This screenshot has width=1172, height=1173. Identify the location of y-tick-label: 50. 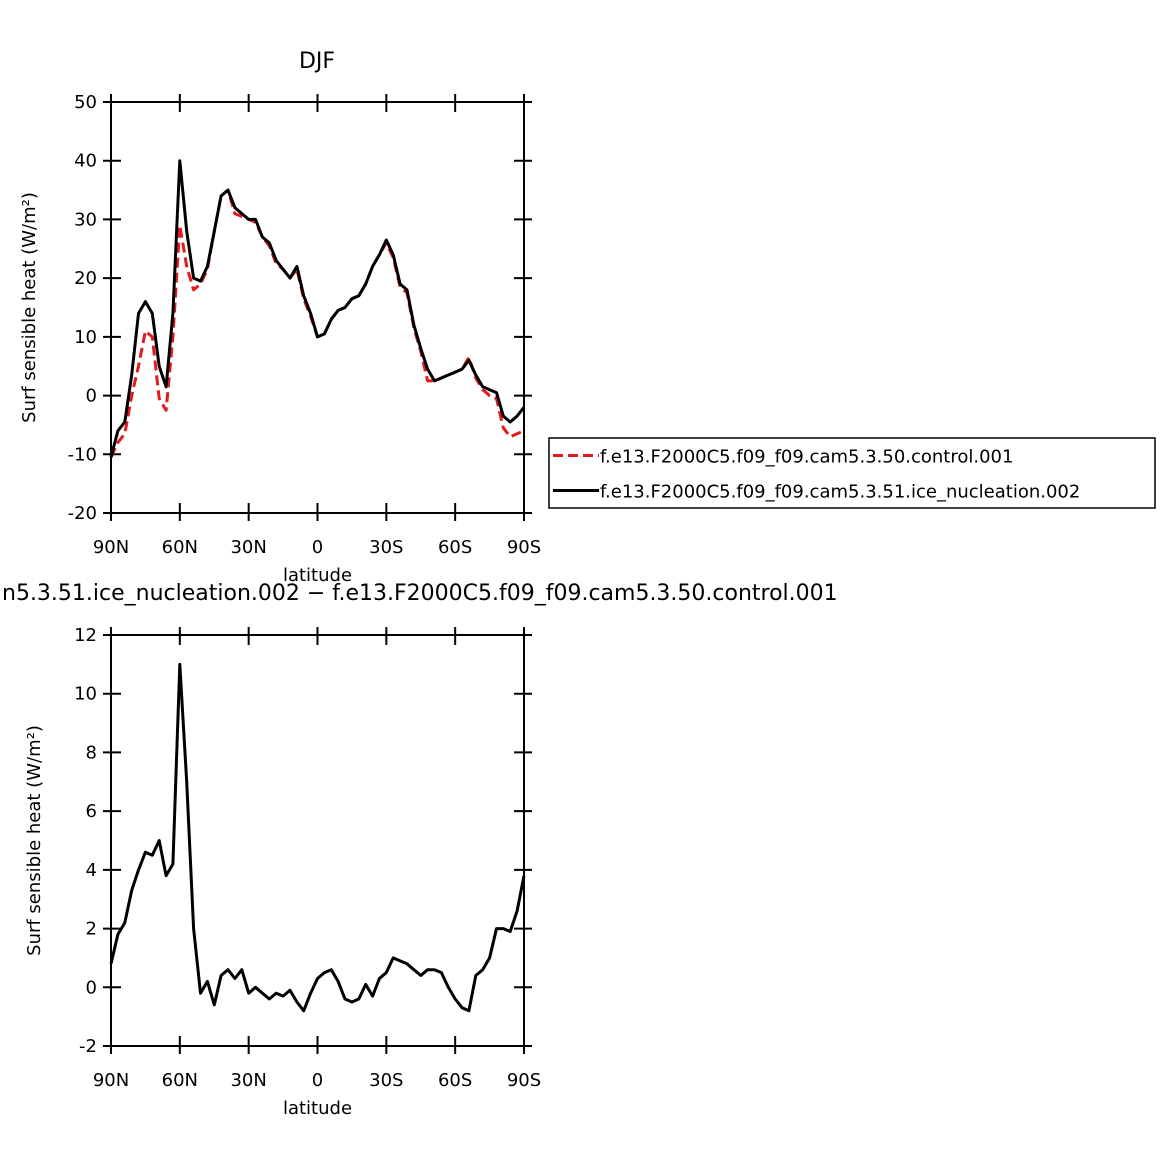
(85, 102).